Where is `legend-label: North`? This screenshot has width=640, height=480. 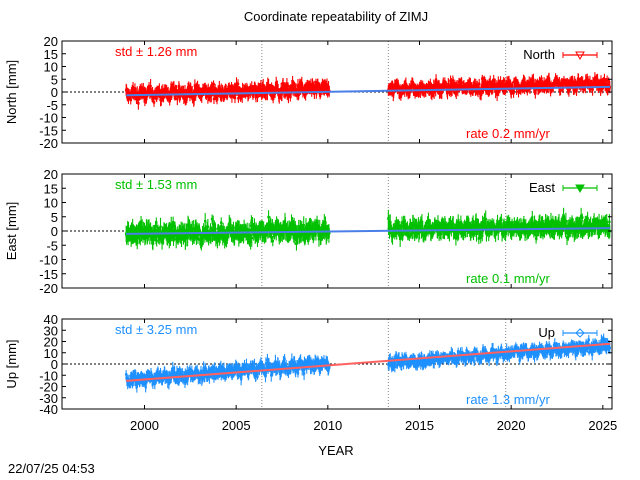 legend-label: North is located at coordinates (539, 54).